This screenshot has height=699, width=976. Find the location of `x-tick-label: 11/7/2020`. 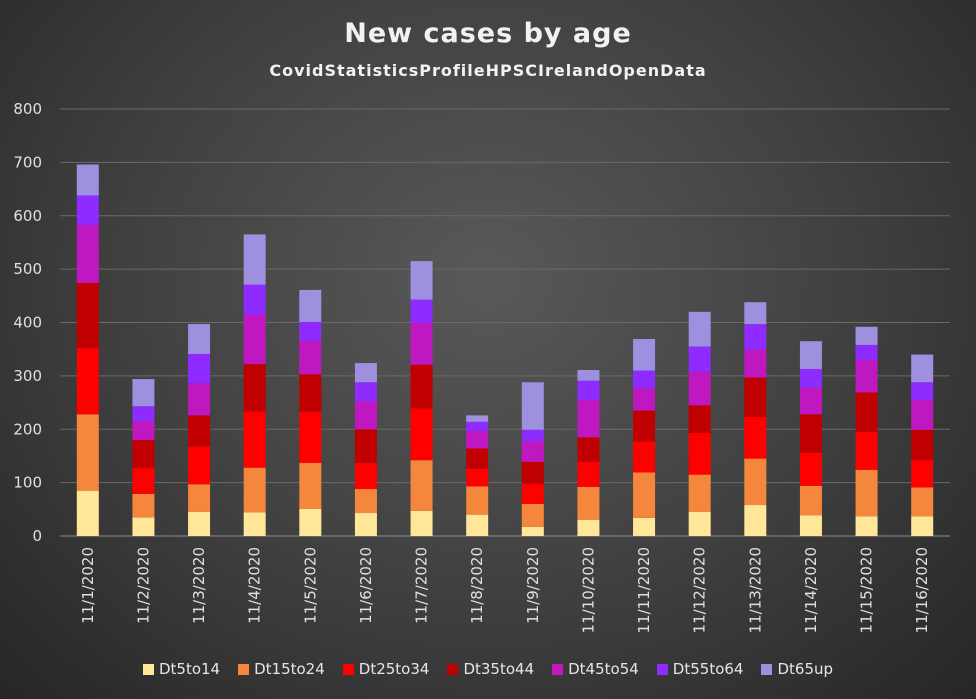

x-tick-label: 11/7/2020 is located at coordinates (422, 585).